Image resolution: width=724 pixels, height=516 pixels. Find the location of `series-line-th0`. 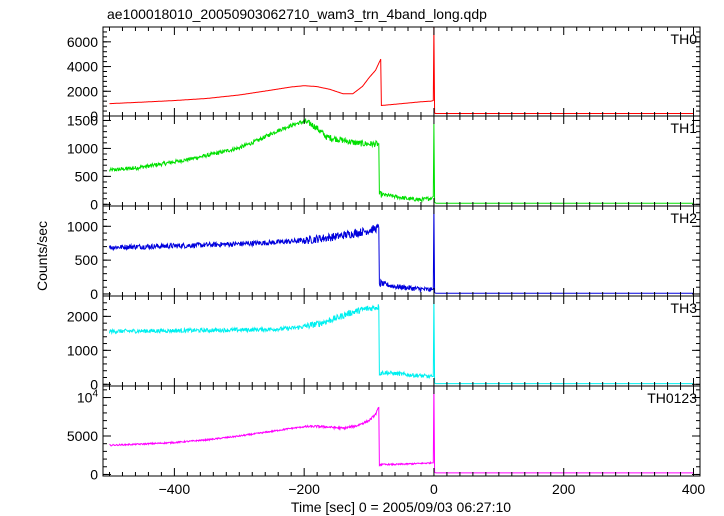

series-line-th0 is located at coordinates (401, 70).